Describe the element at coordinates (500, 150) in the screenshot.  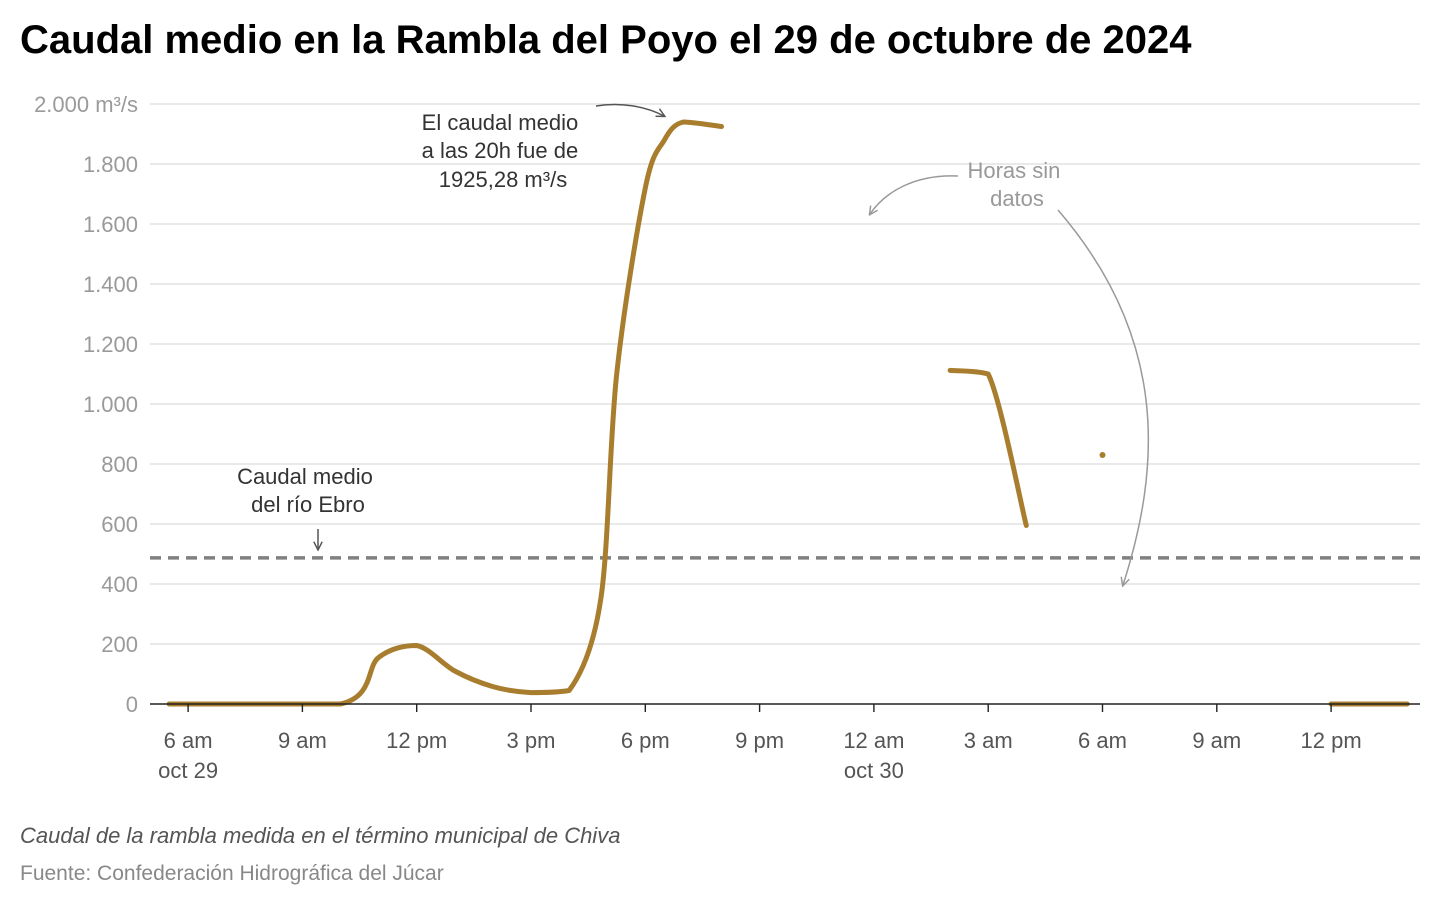
I see `peak-annotation-line: a las 20h fue de` at that location.